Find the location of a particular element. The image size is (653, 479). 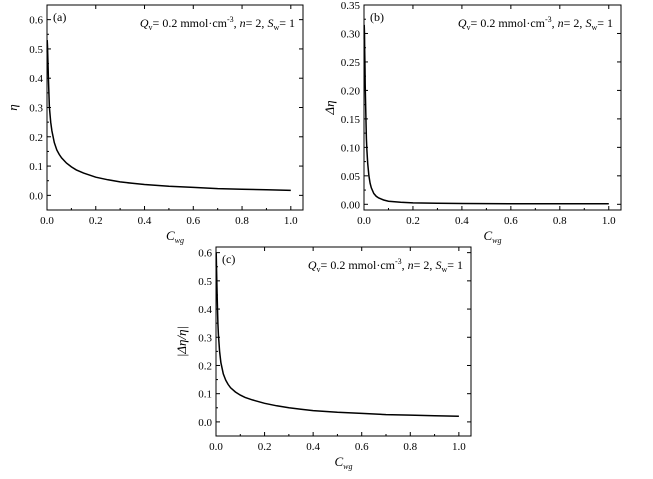

y-tick-label: 0.20 is located at coordinates (351, 91).